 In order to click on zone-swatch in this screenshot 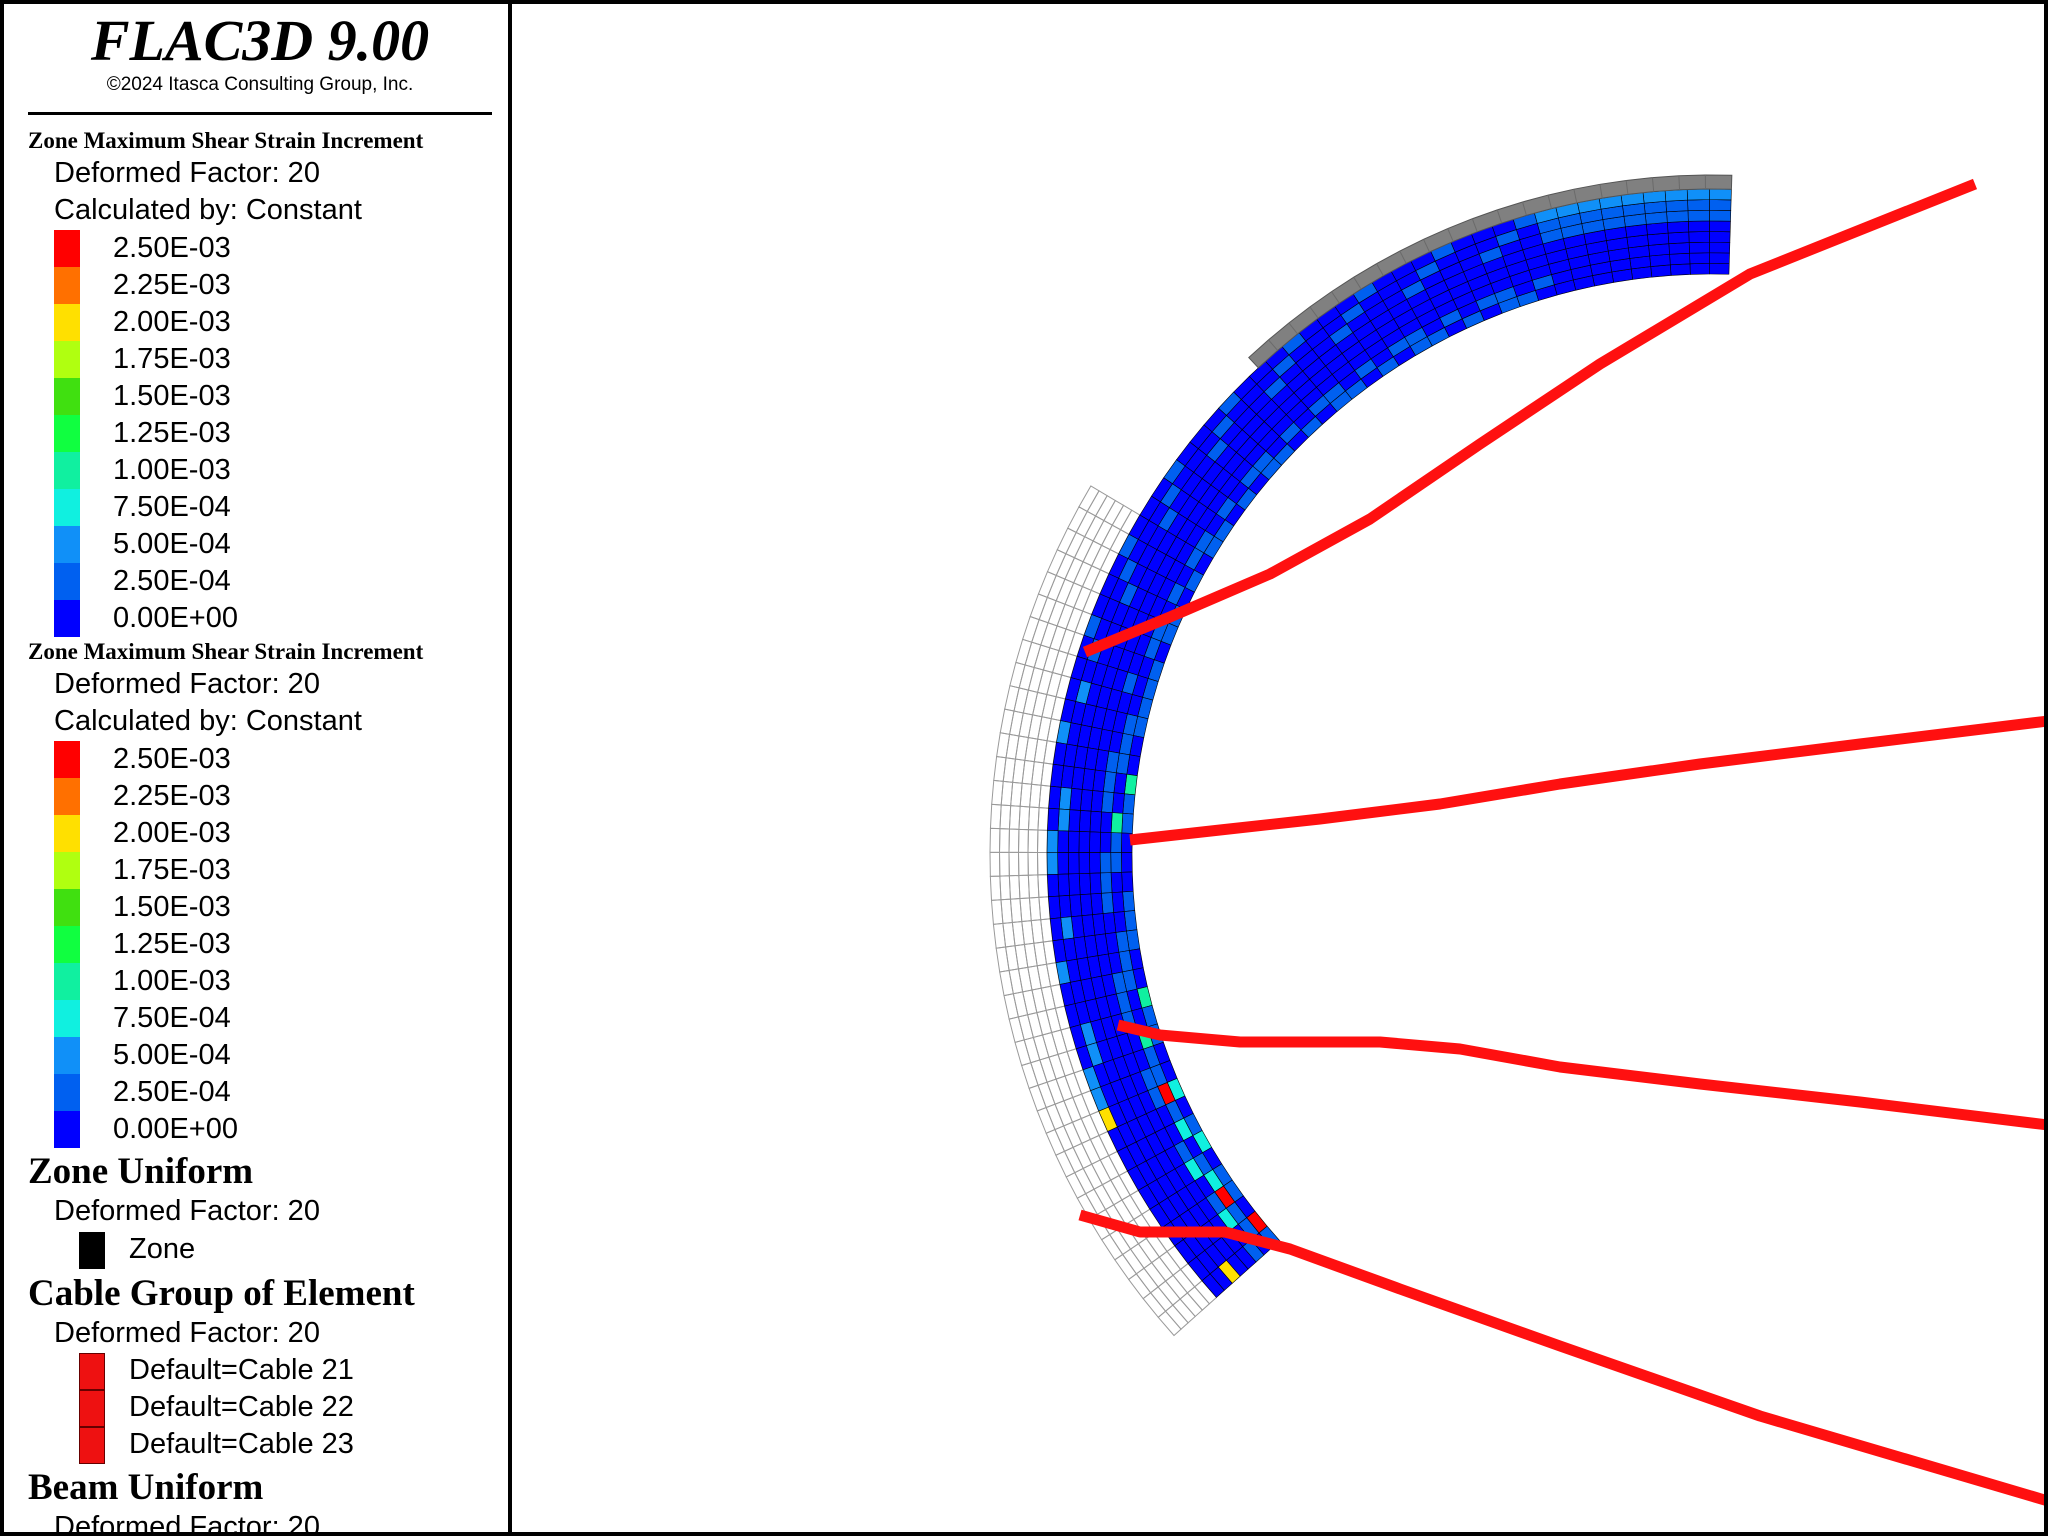, I will do `click(92, 1250)`.